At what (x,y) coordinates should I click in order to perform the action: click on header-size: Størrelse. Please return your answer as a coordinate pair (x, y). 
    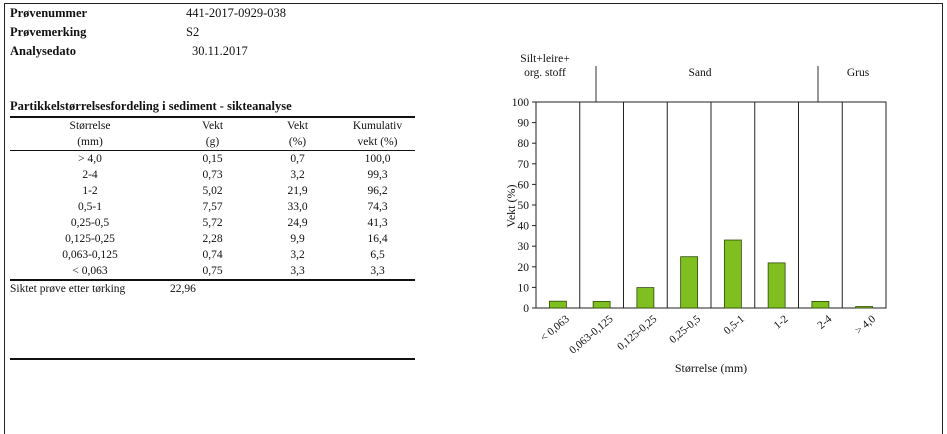
    Looking at the image, I should click on (90, 126).